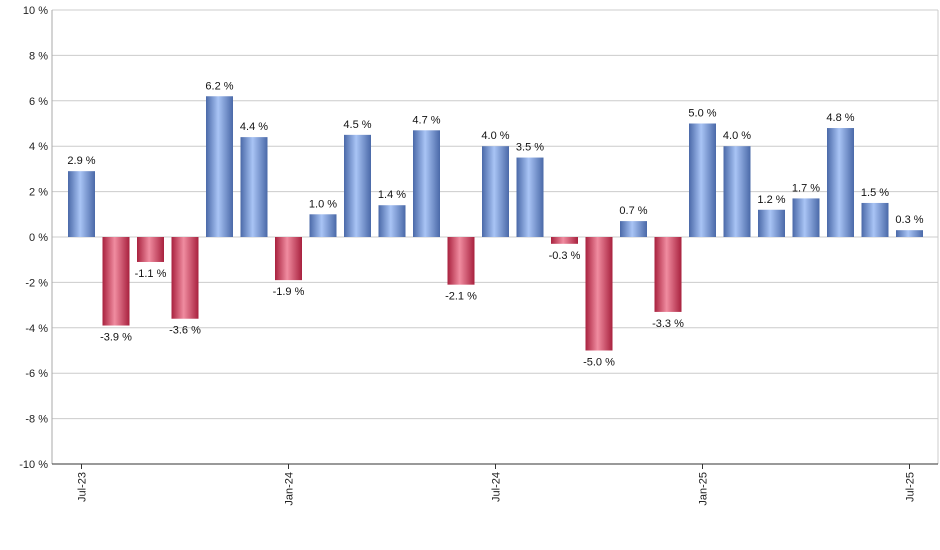  What do you see at coordinates (461, 297) in the screenshot?
I see `data-label: -2.1 %` at bounding box center [461, 297].